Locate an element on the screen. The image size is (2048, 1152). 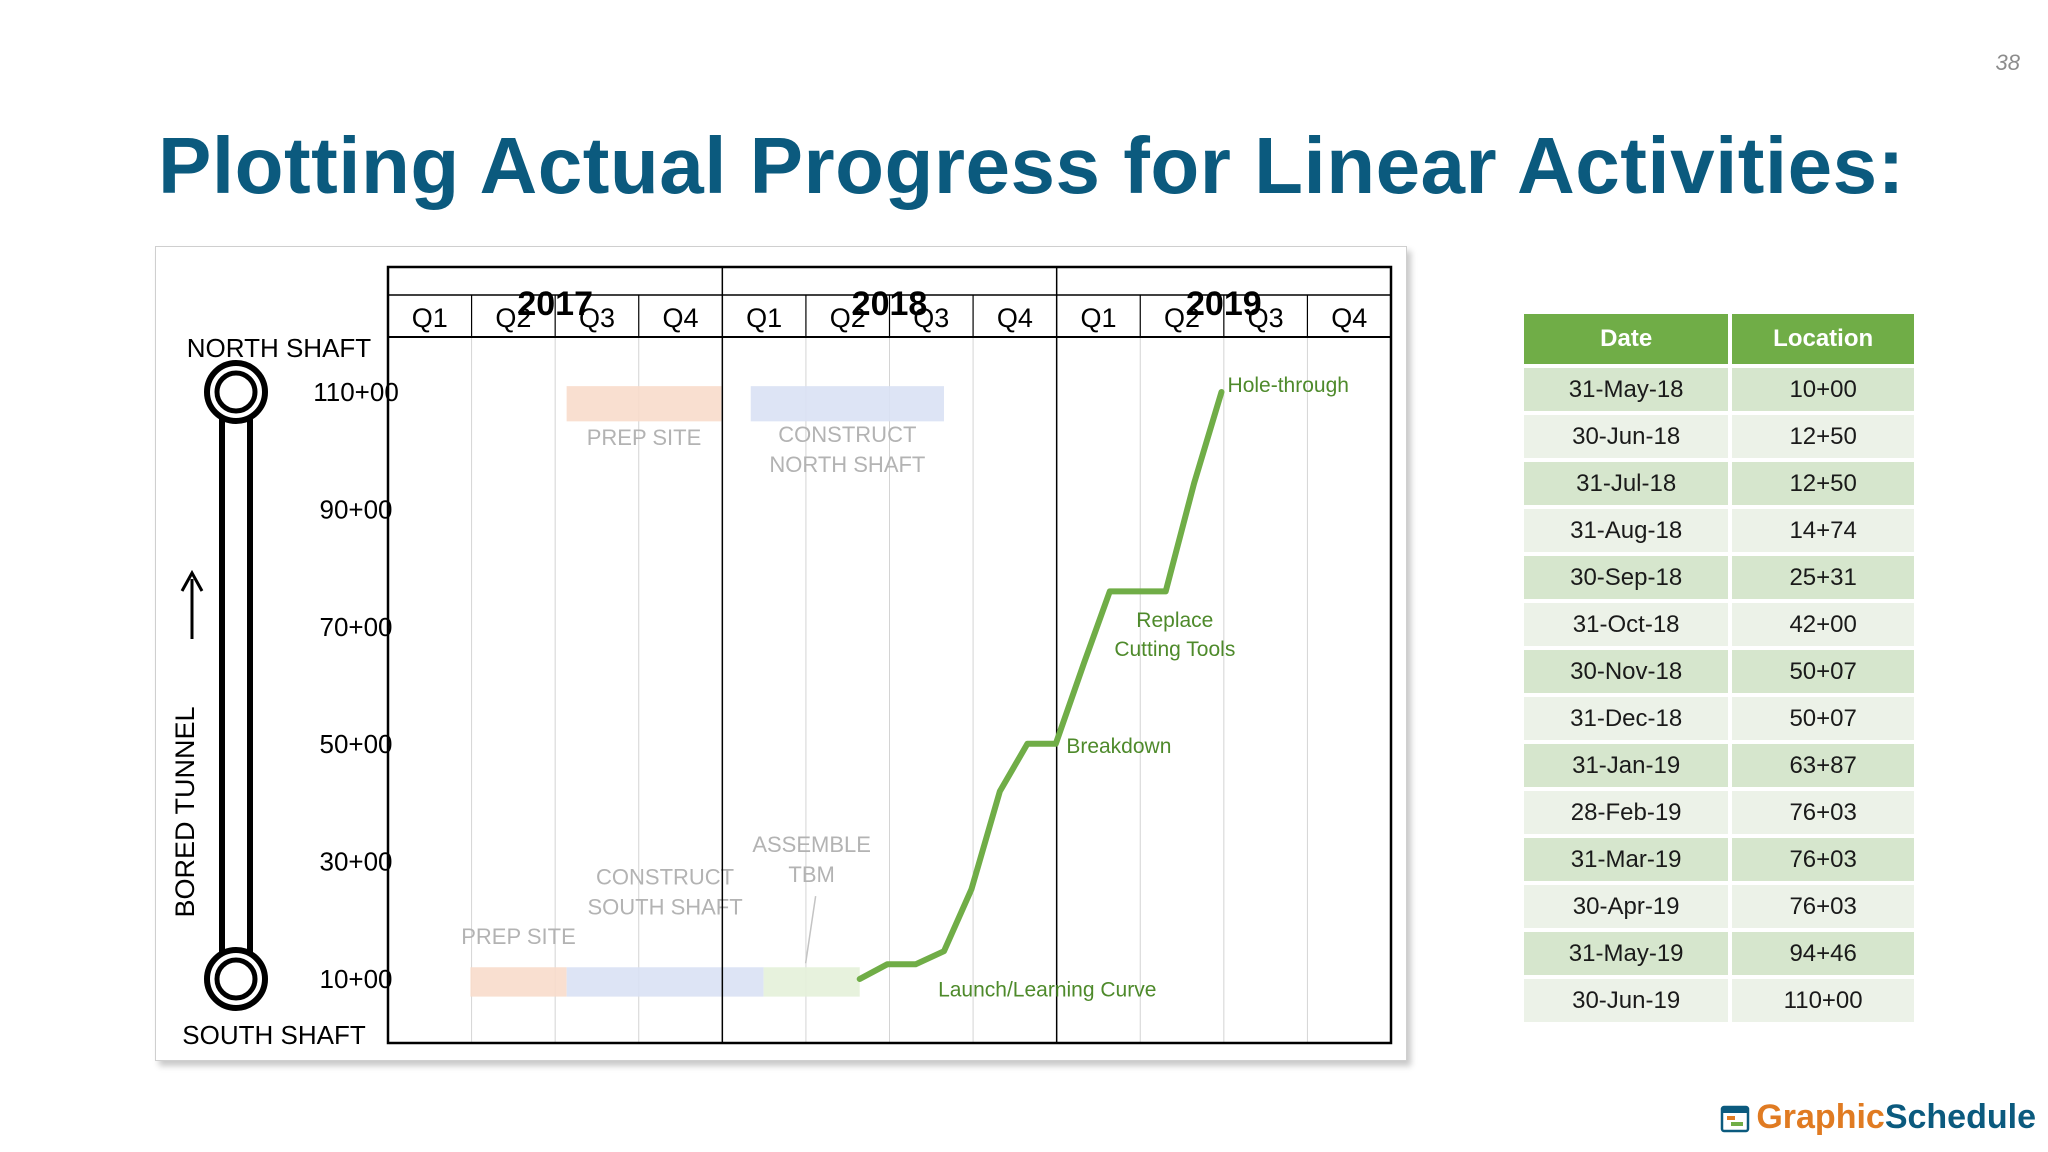
location-cell: 14+74 is located at coordinates (1823, 530).